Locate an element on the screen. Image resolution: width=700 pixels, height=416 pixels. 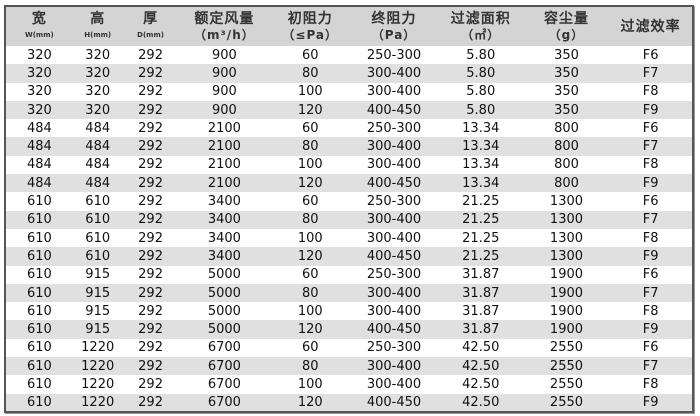
table-cell: 2100 is located at coordinates (224, 128).